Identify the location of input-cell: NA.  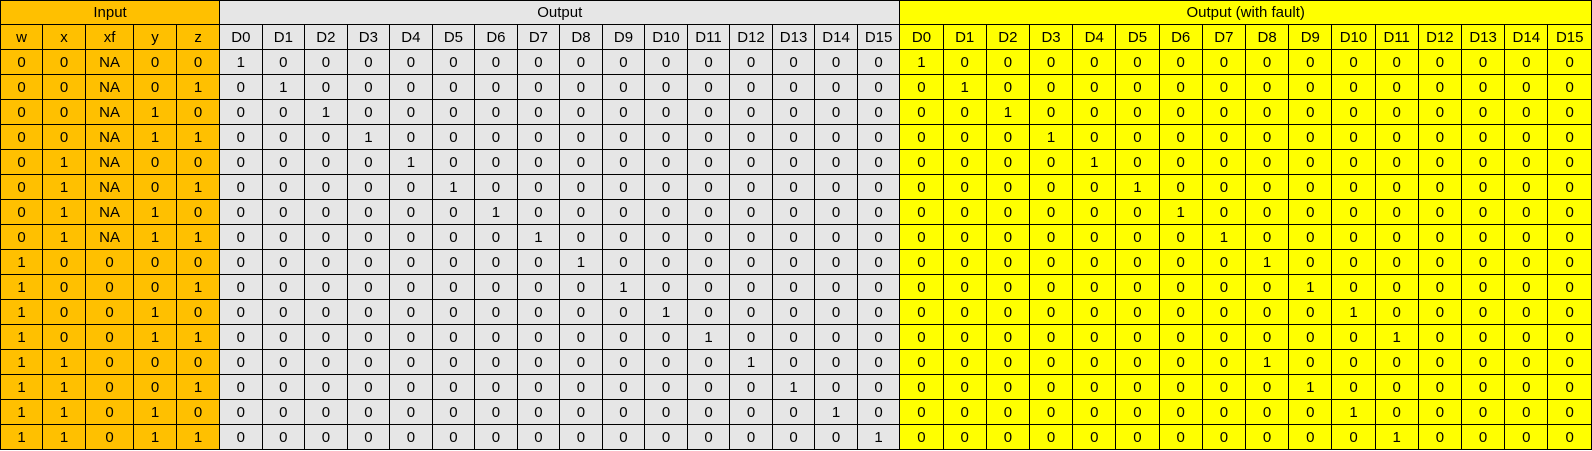
(110, 87).